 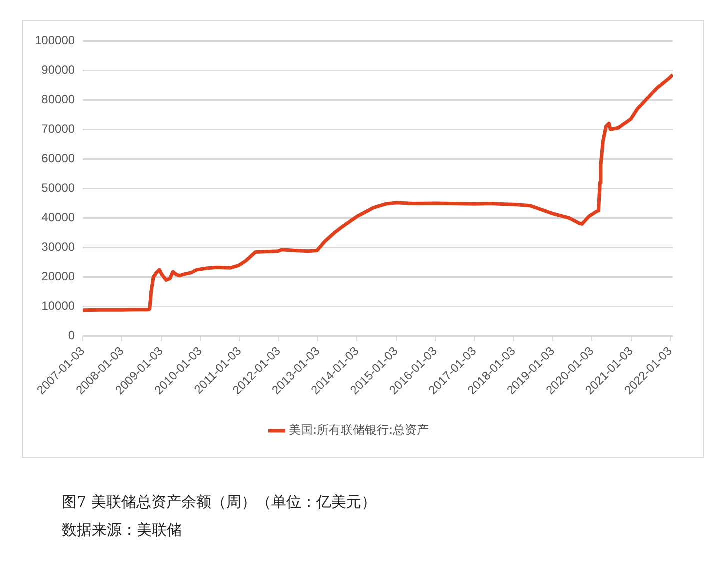 I want to click on y-tick-label: 100000, so click(x=55, y=40).